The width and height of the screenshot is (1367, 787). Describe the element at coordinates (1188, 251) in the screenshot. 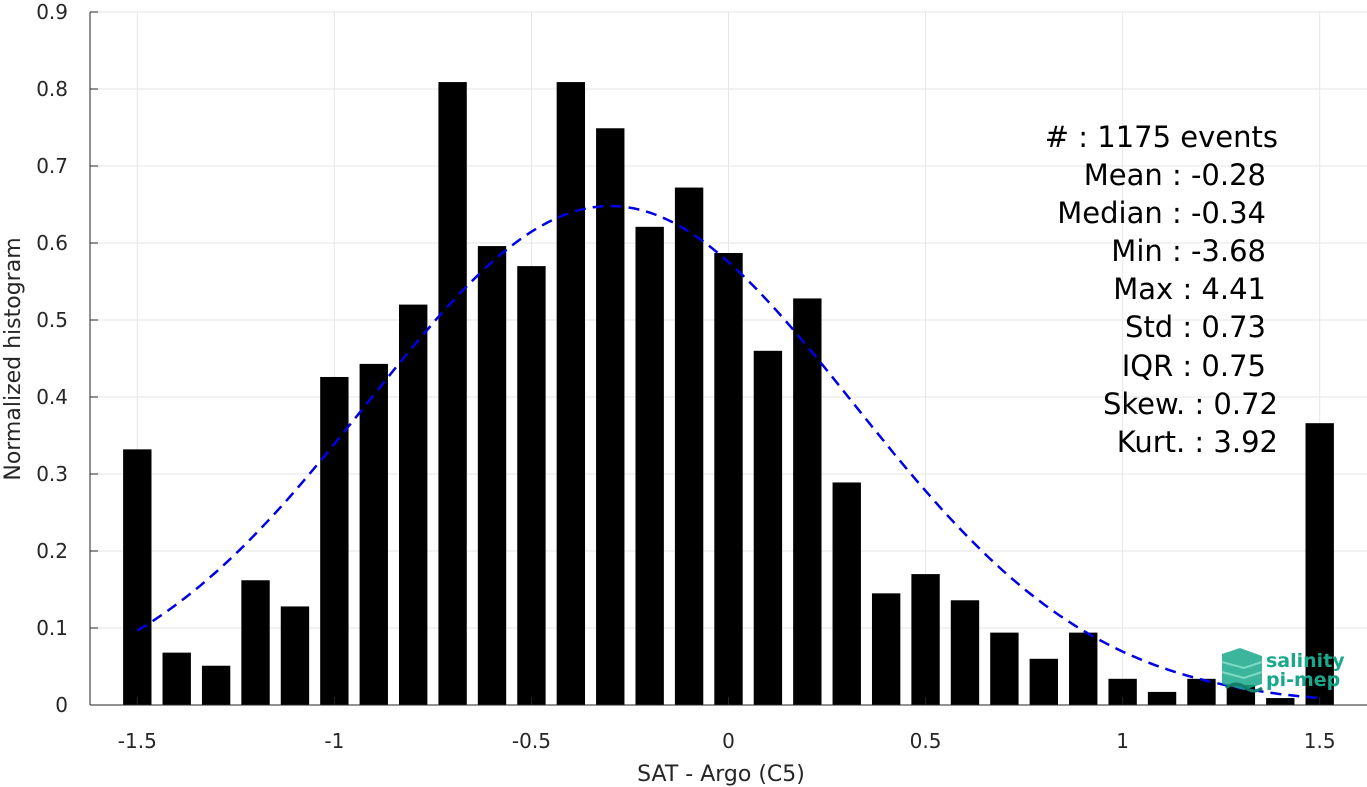

I see `stat-min: Min : -3.68` at that location.